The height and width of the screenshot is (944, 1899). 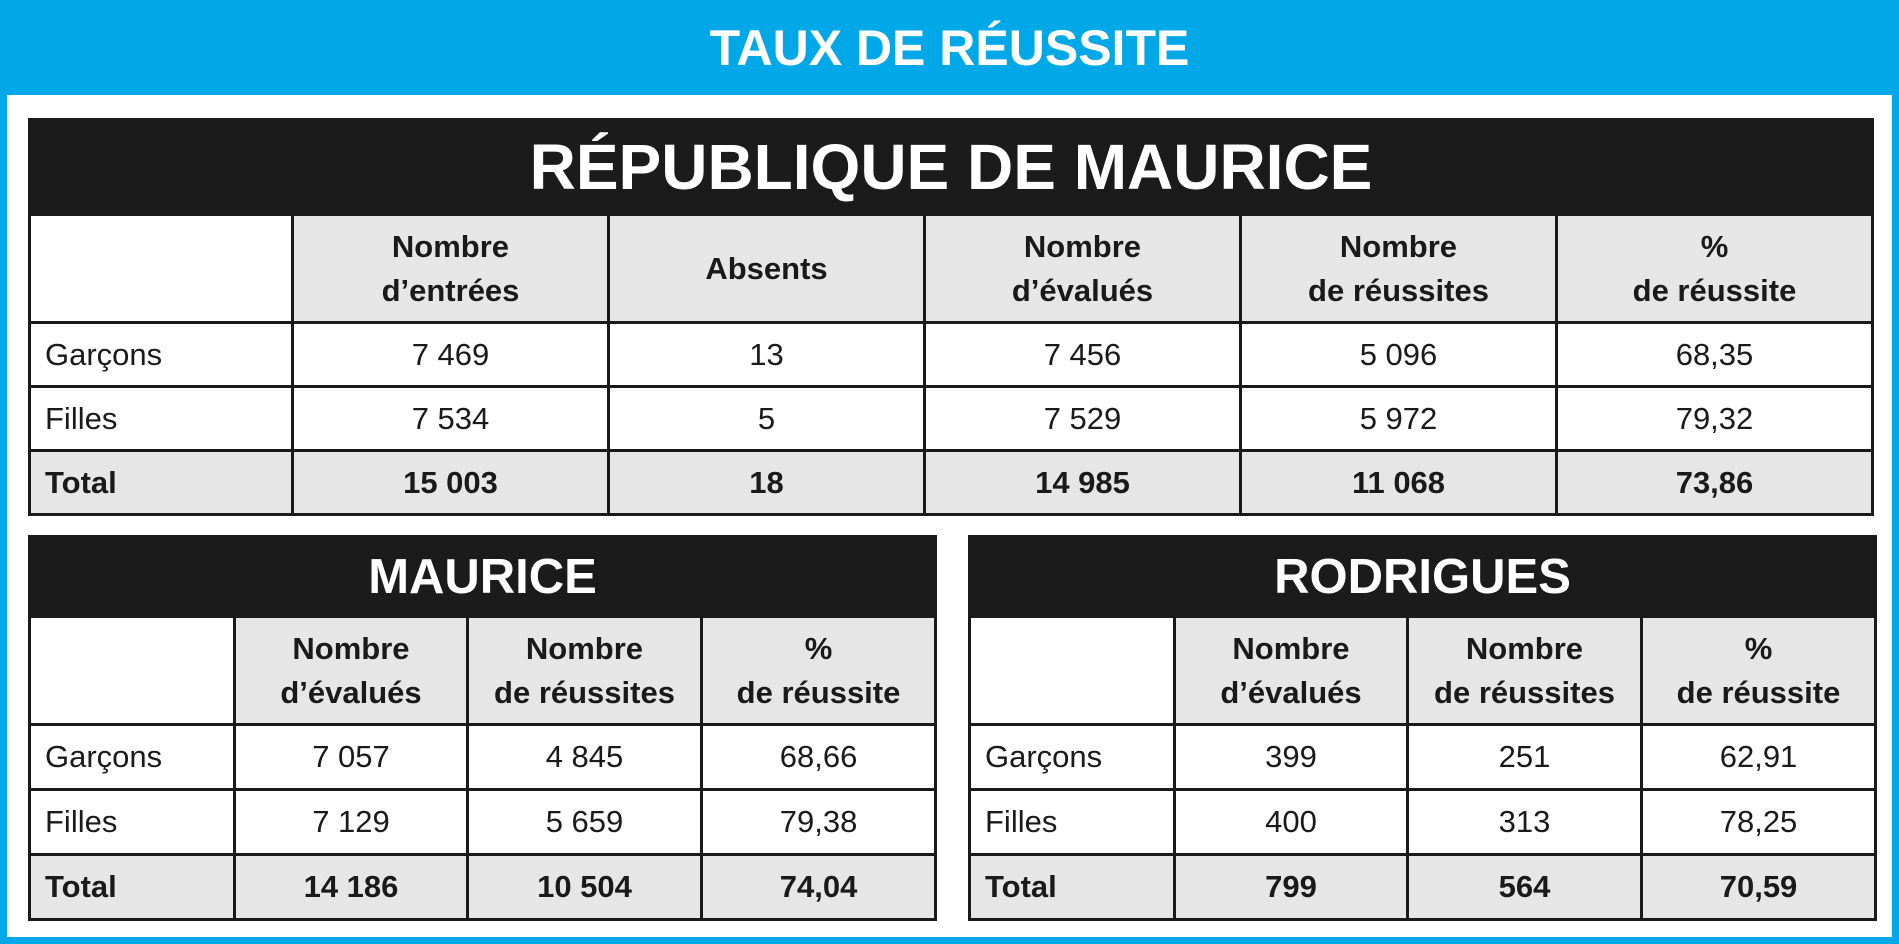 What do you see at coordinates (1291, 822) in the screenshot?
I see `cell: 400` at bounding box center [1291, 822].